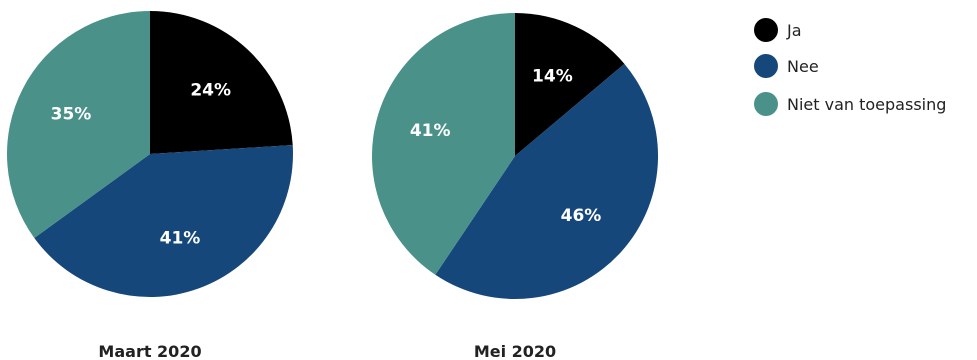  What do you see at coordinates (210, 90) in the screenshot?
I see `pie-slice-label-ja: 24%` at bounding box center [210, 90].